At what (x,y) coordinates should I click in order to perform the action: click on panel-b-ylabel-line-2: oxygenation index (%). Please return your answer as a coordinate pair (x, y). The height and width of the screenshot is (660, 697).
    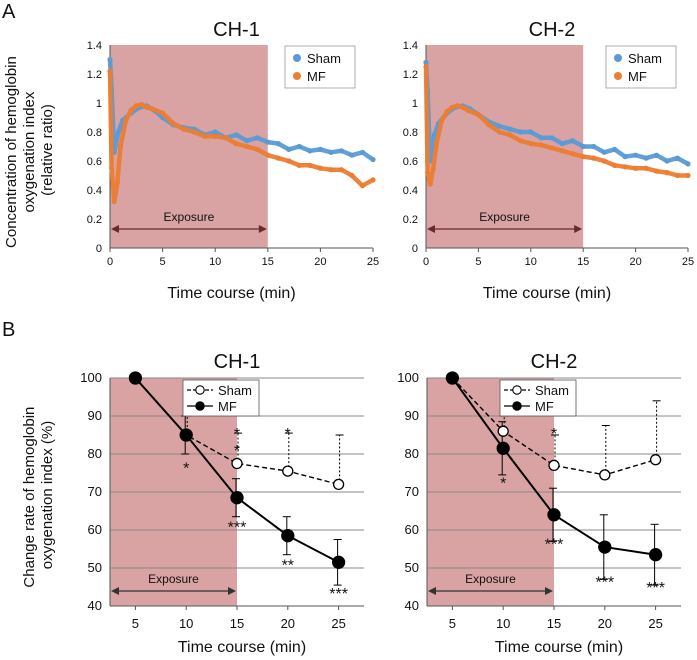
    Looking at the image, I should click on (47, 495).